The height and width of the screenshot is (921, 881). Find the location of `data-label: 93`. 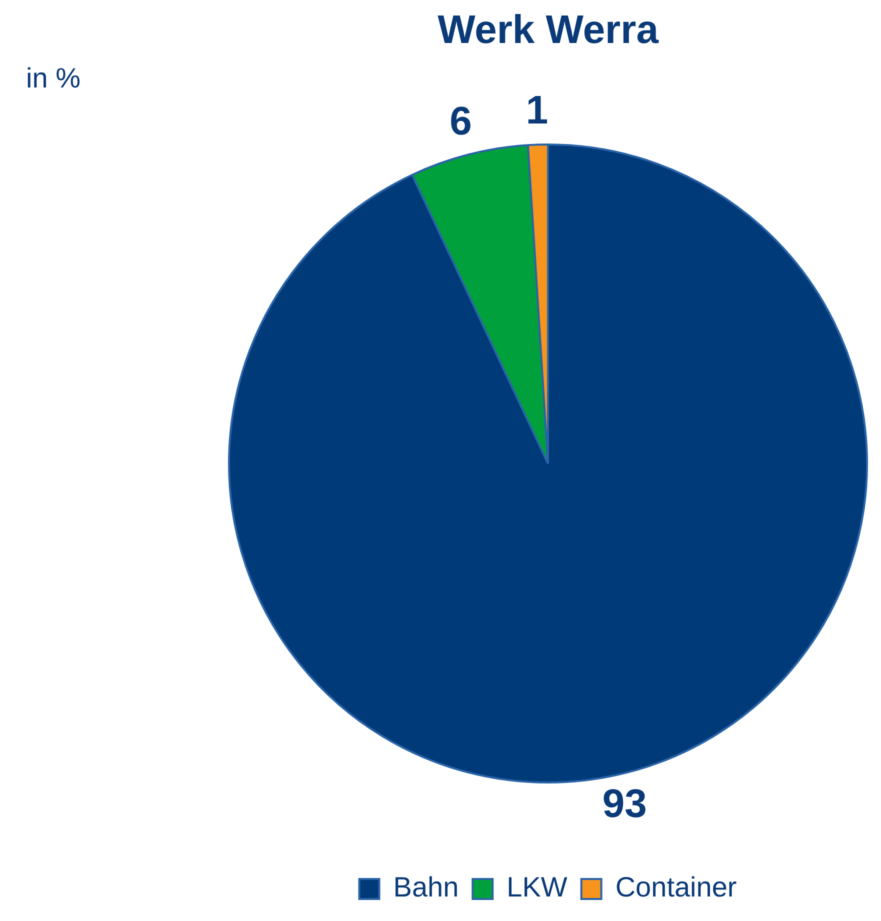

data-label: 93 is located at coordinates (624, 804).